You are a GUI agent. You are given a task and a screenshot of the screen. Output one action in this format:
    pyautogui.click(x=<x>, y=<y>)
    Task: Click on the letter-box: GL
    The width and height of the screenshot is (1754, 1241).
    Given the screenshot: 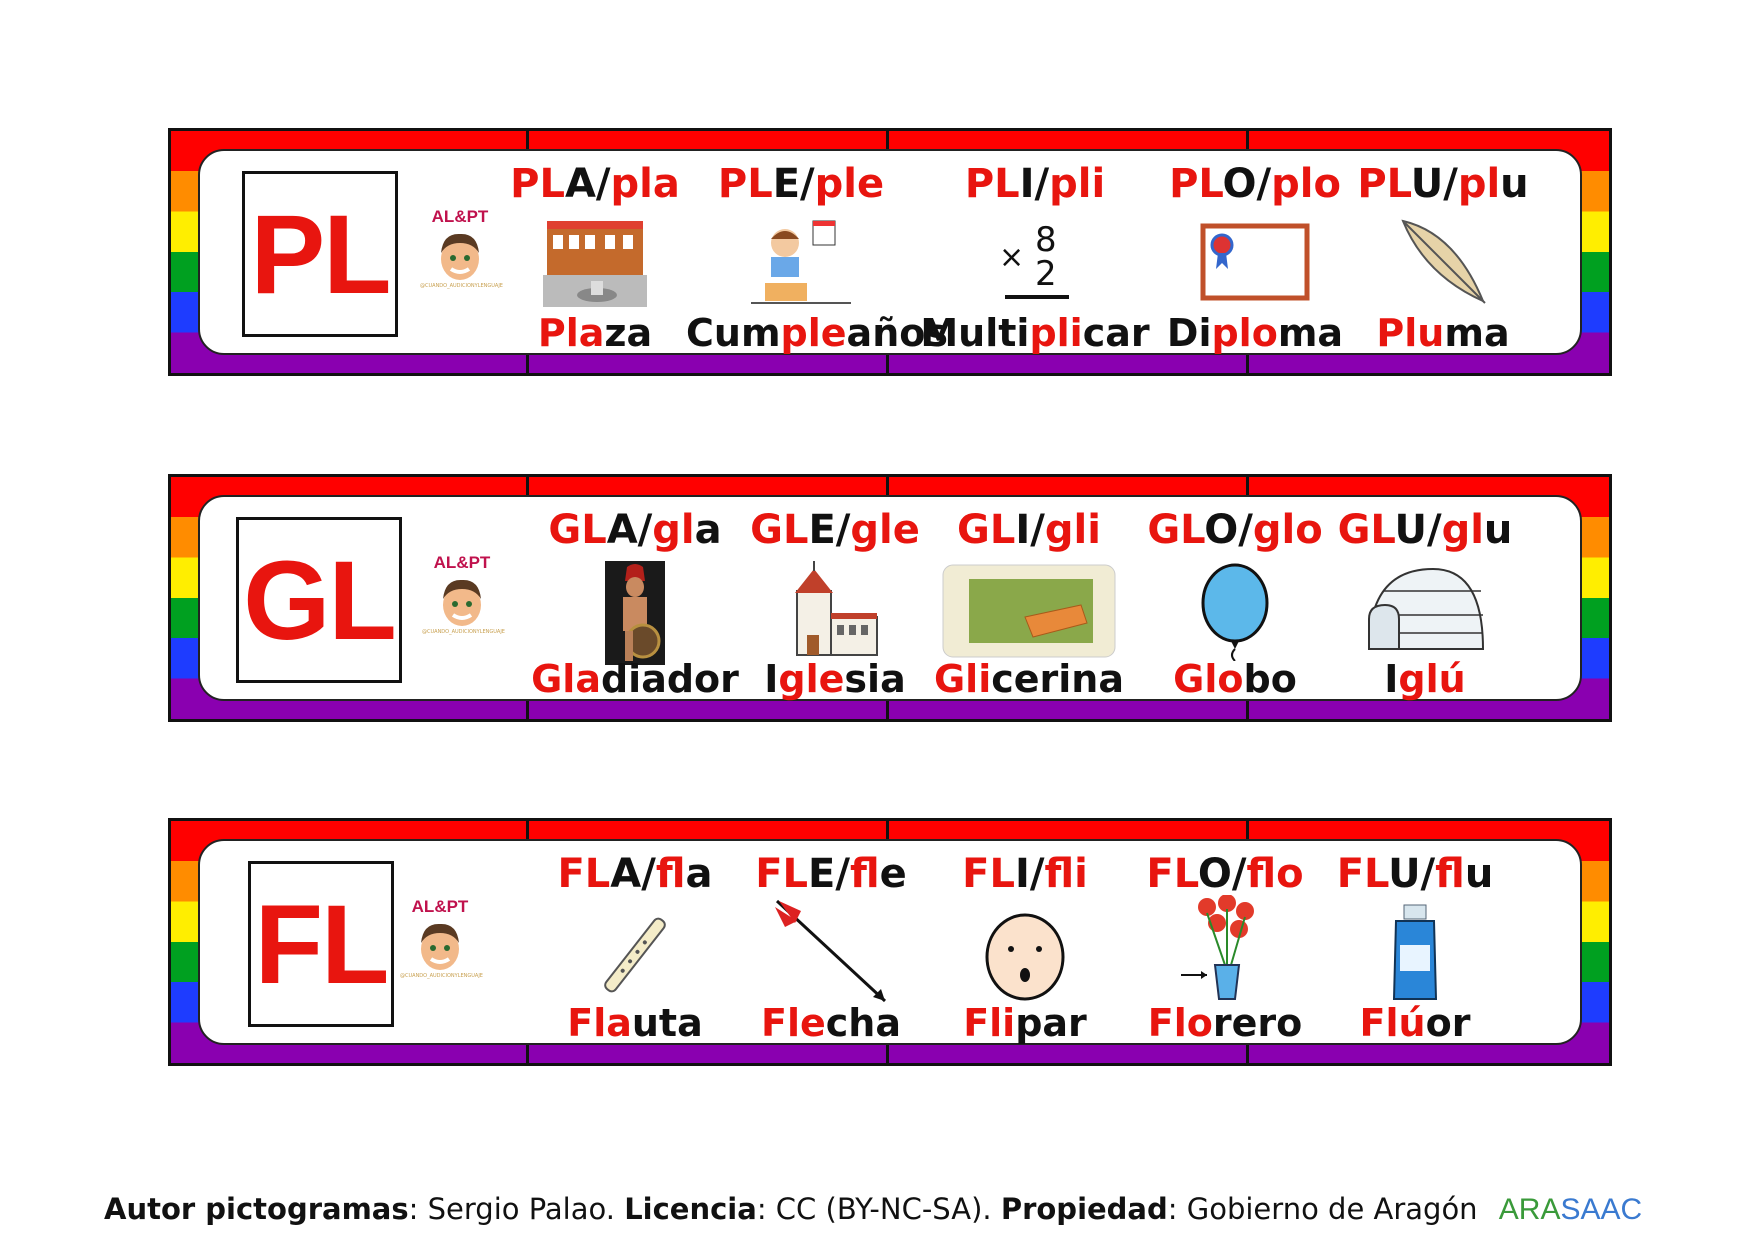 What is the action you would take?
    pyautogui.click(x=319, y=600)
    